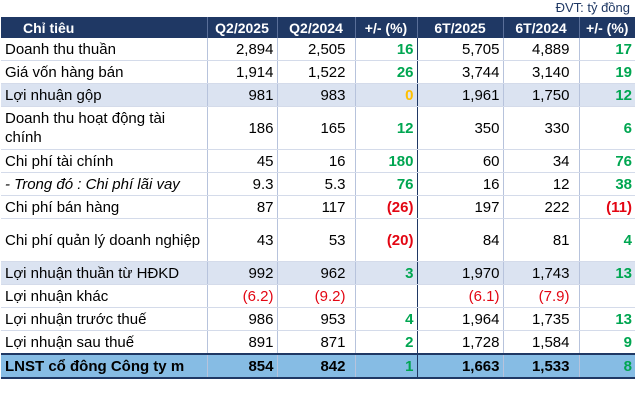  Describe the element at coordinates (104, 95) in the screenshot. I see `row-label: Lợi nhuận gộp` at that location.